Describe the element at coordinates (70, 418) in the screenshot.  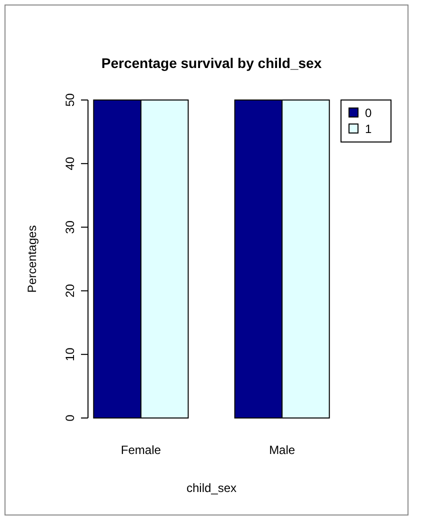
I see `y-tick-label: 0` at that location.